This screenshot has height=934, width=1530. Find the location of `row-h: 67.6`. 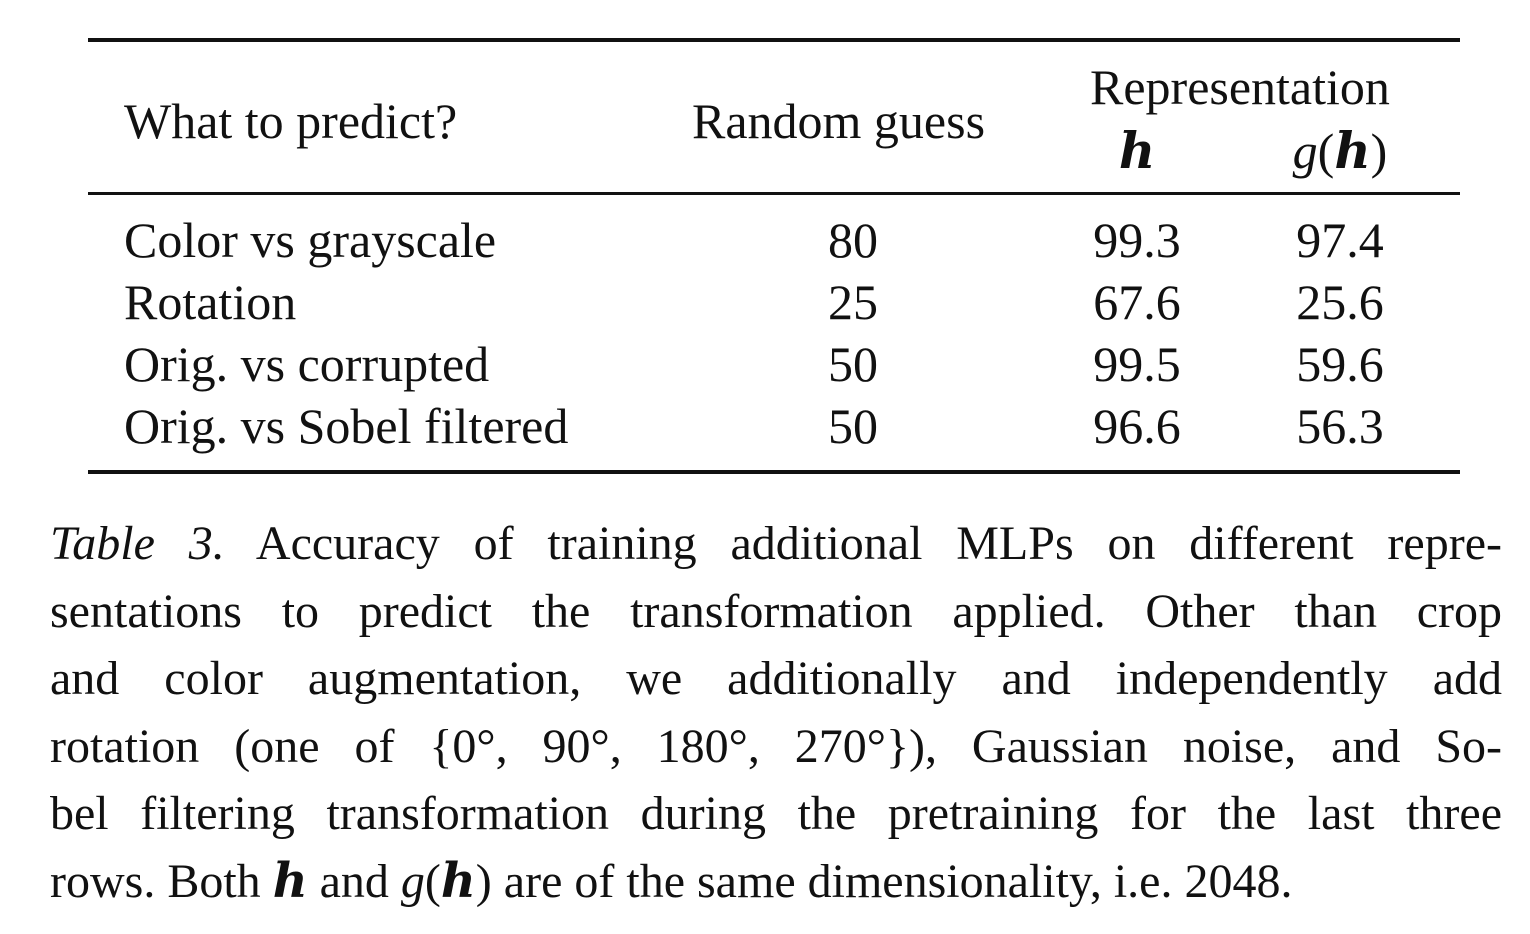

row-h: 67.6 is located at coordinates (1137, 302).